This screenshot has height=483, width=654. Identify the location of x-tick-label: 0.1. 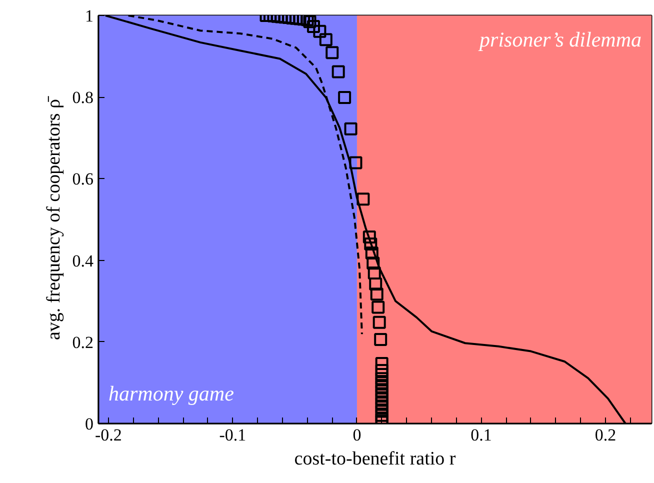
(481, 435).